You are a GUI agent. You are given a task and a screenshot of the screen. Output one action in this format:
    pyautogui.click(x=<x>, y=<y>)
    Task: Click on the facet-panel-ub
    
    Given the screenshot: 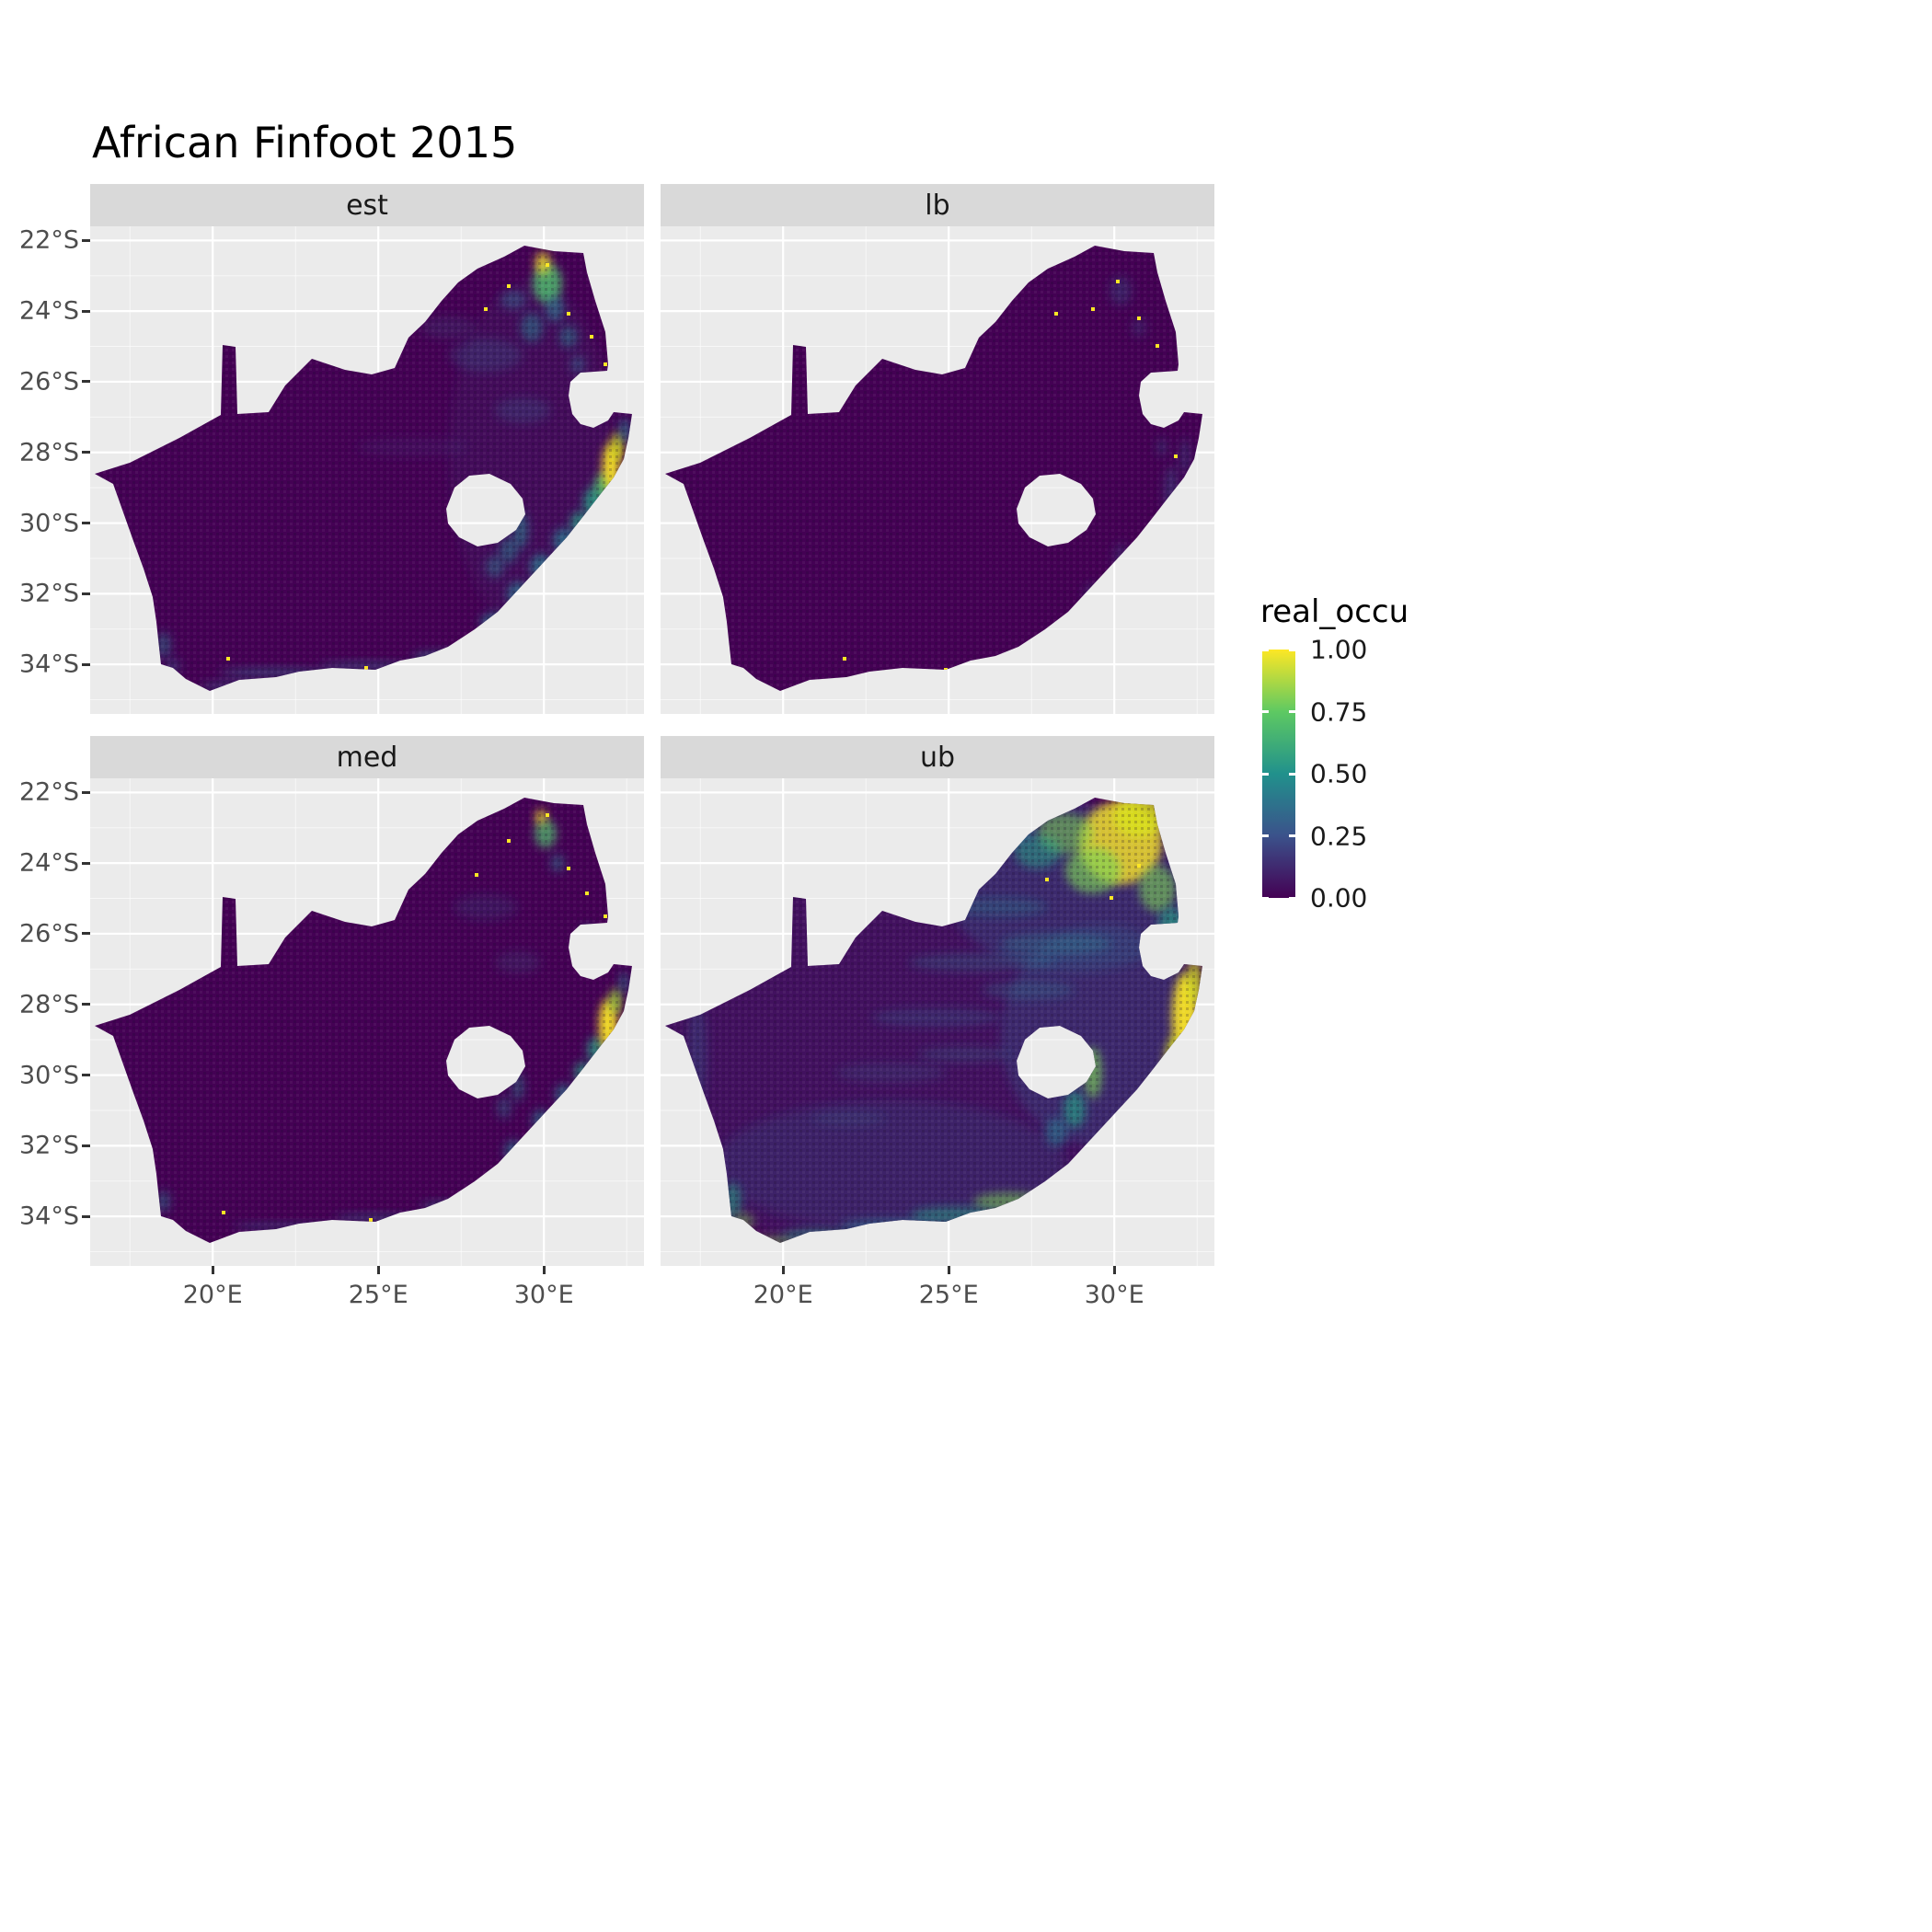 What is the action you would take?
    pyautogui.click(x=937, y=1022)
    